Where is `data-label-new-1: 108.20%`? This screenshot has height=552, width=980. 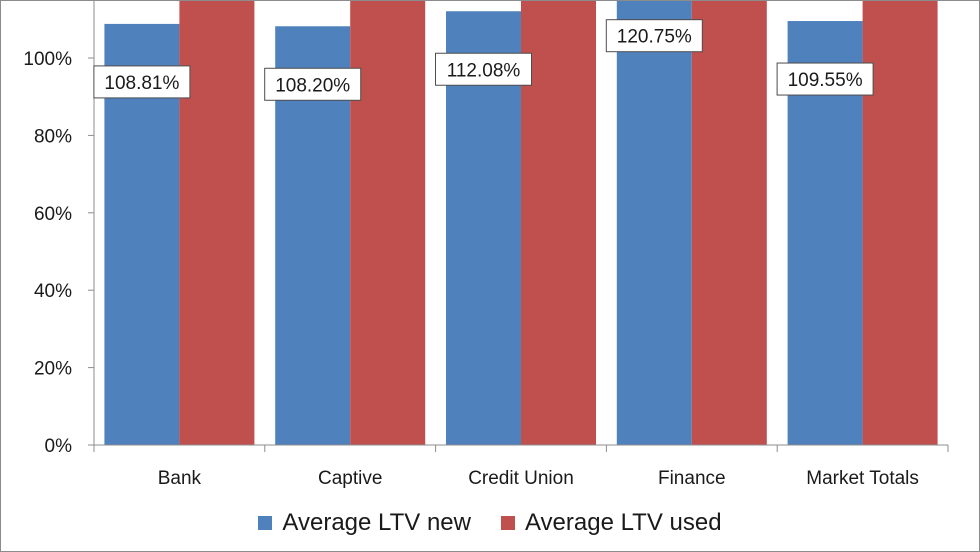
data-label-new-1: 108.20% is located at coordinates (313, 84).